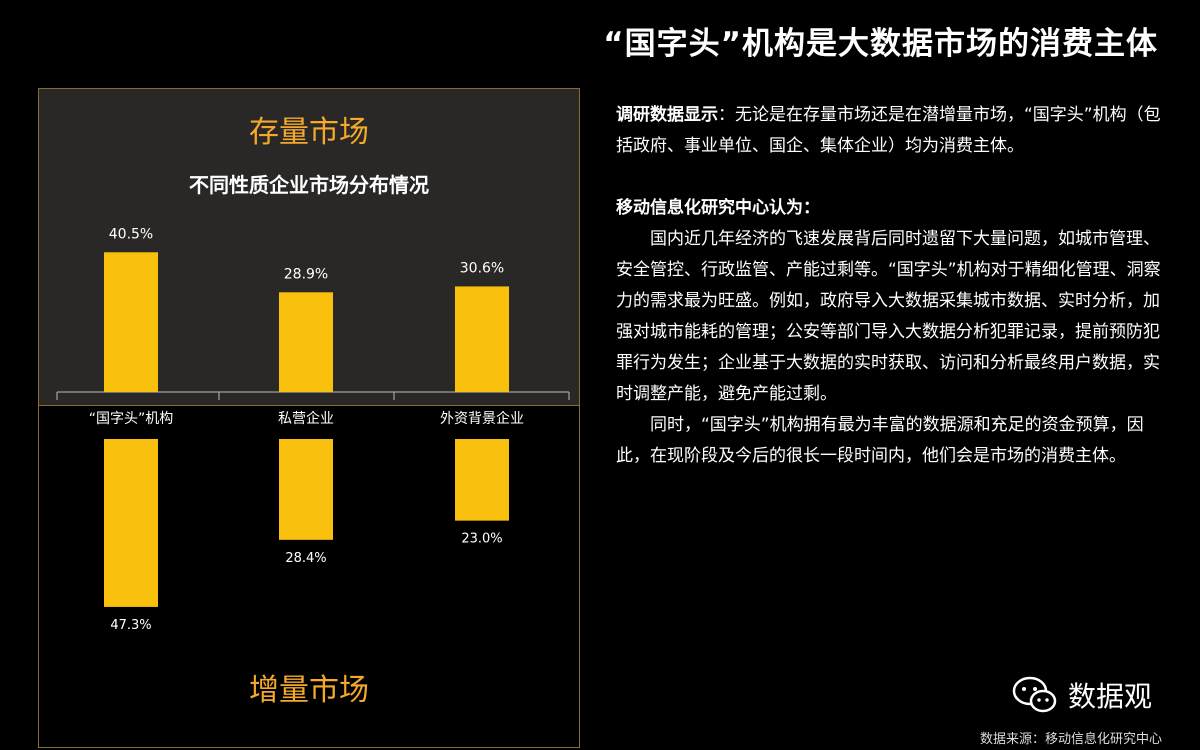 The image size is (1200, 750). What do you see at coordinates (306, 418) in the screenshot?
I see `category-label-1: 私营企业` at bounding box center [306, 418].